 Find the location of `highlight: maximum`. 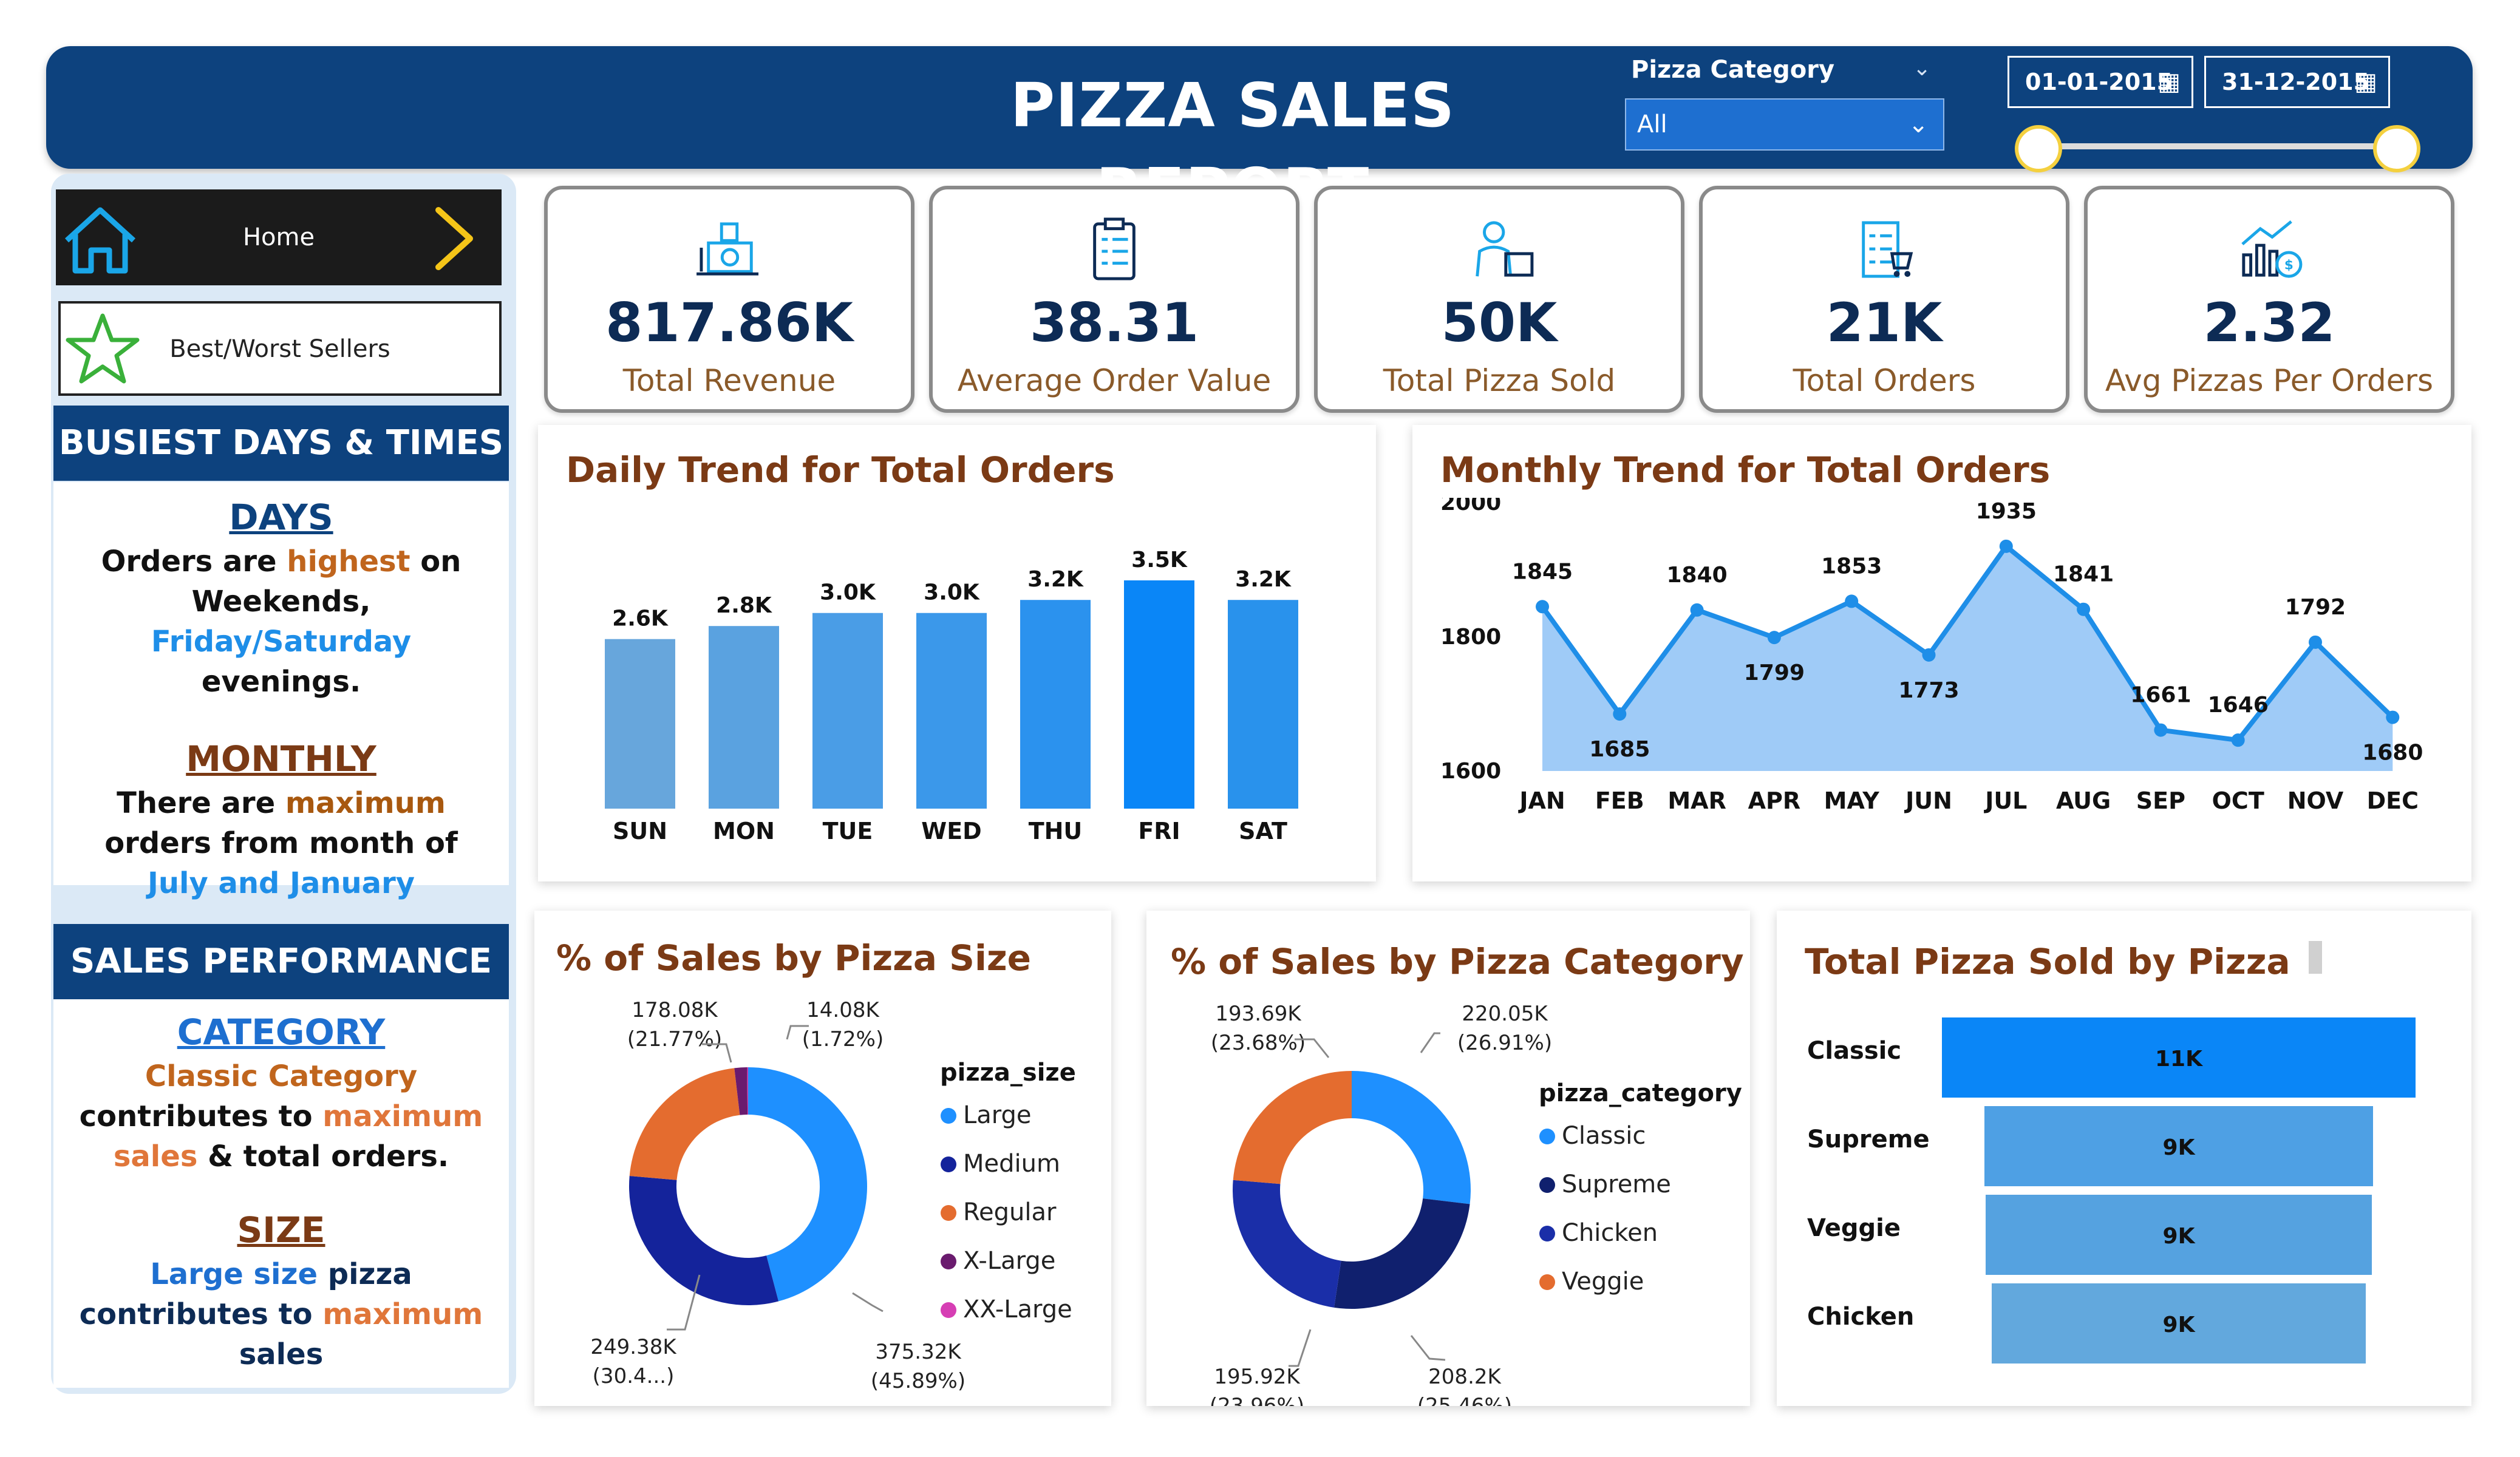

highlight: maximum is located at coordinates (365, 803).